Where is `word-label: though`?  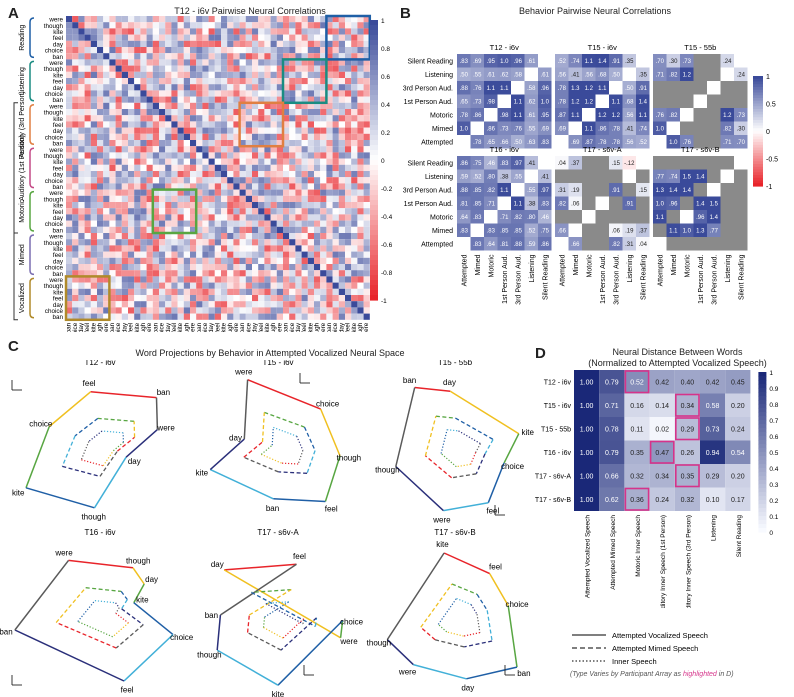 word-label: though is located at coordinates (349, 458).